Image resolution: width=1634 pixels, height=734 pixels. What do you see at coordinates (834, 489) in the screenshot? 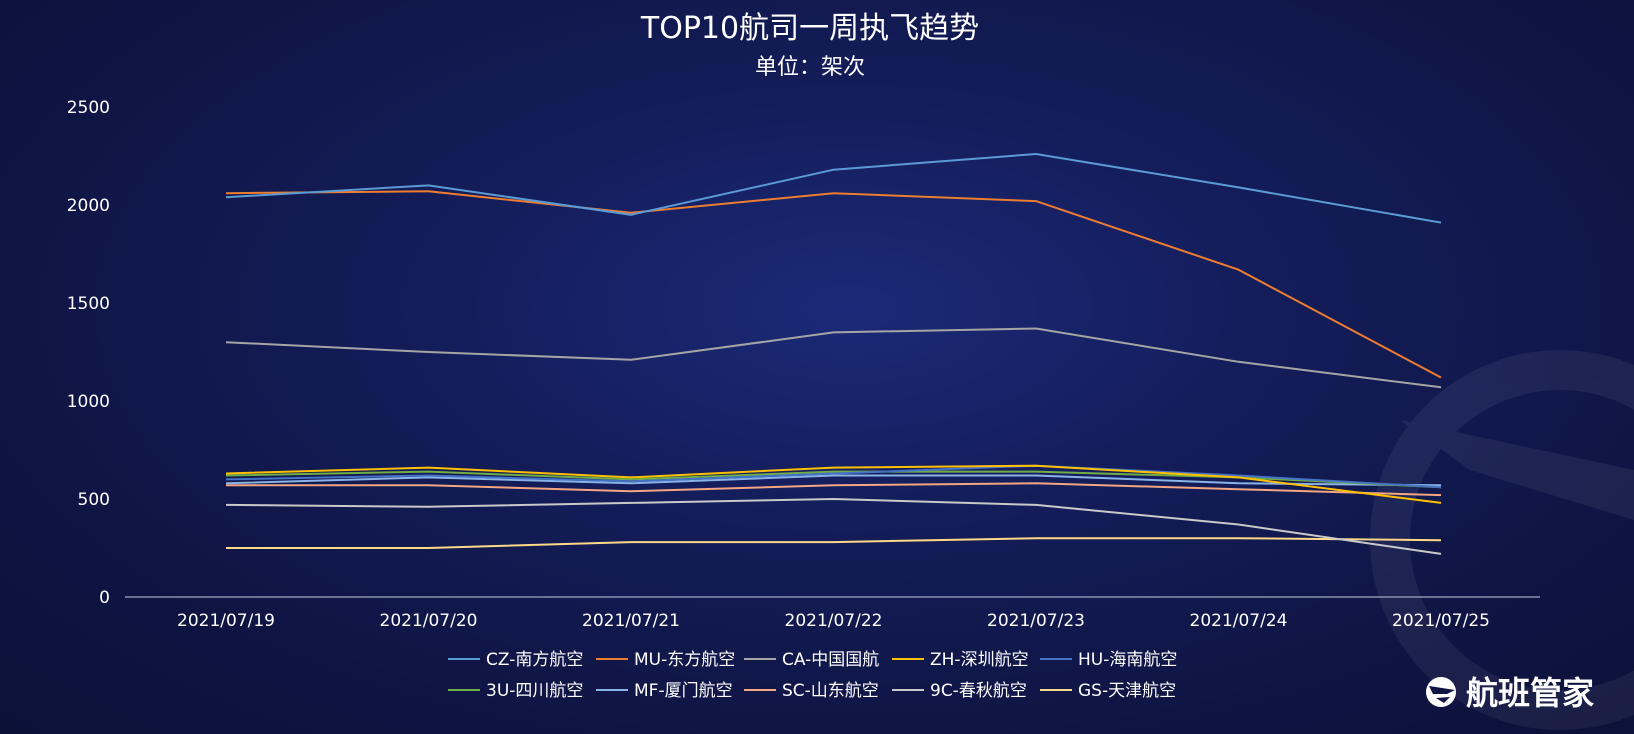
I see `series-line-SC-山东航空` at bounding box center [834, 489].